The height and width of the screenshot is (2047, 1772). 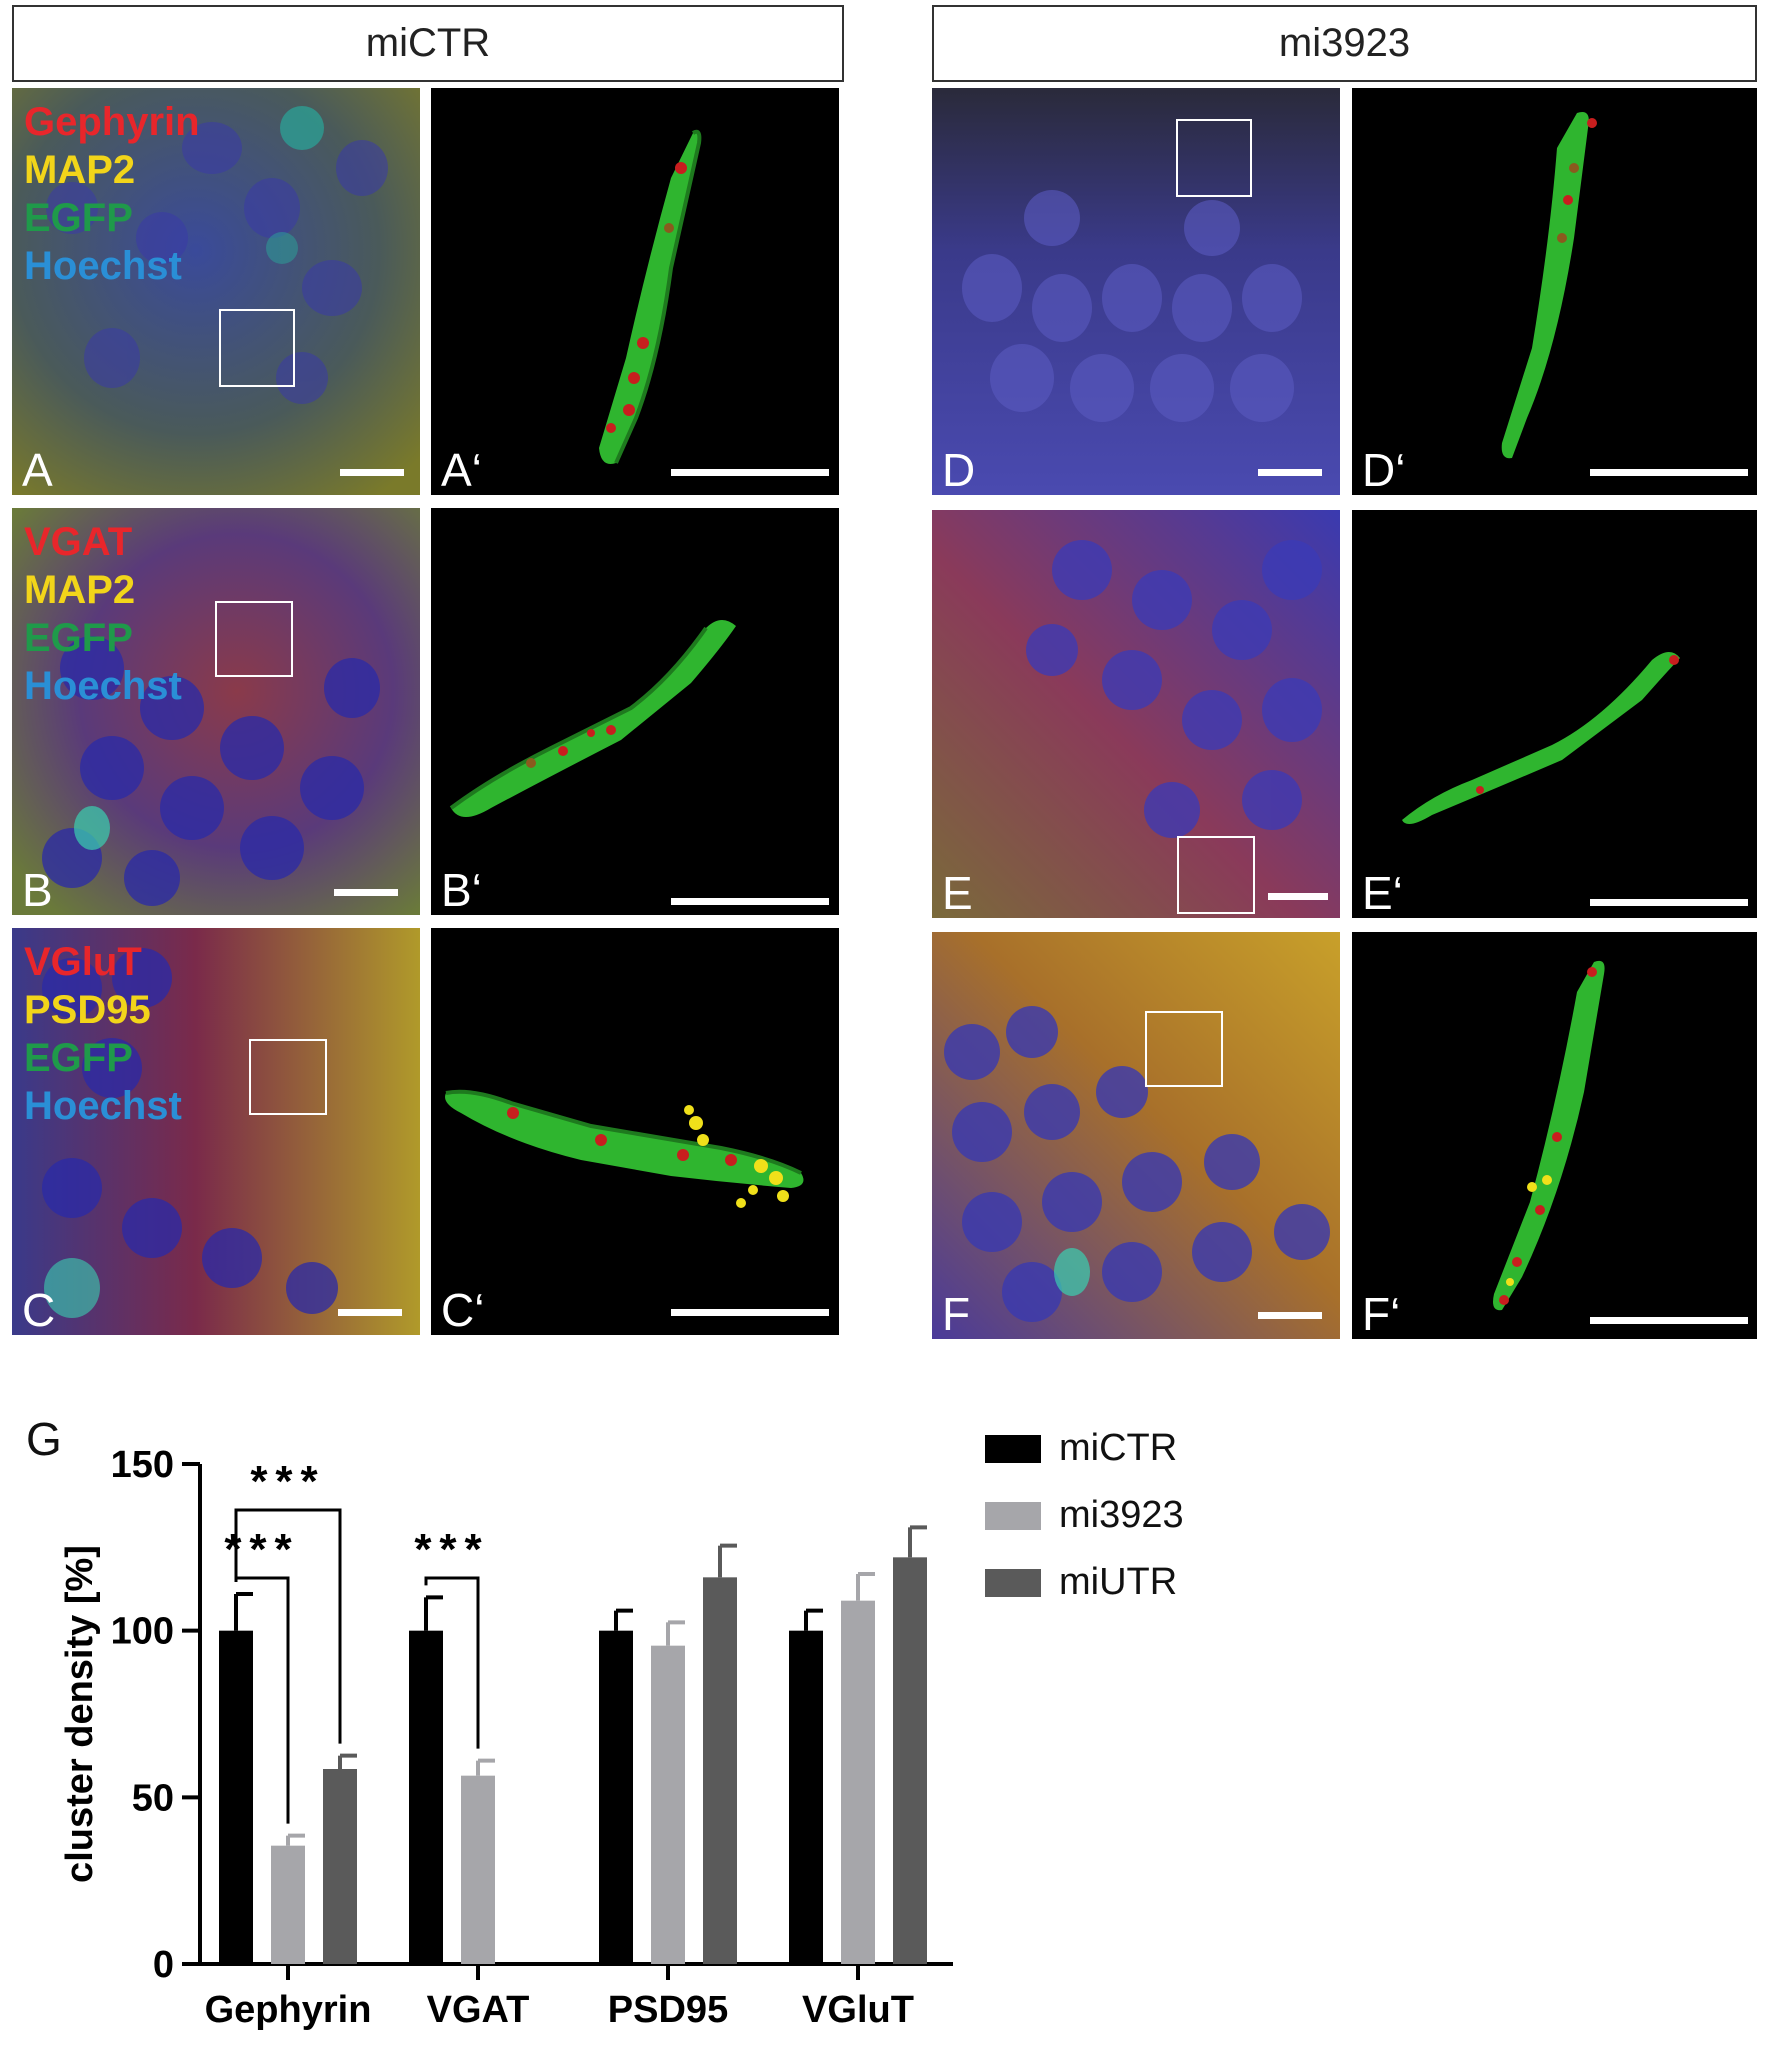 What do you see at coordinates (463, 1309) in the screenshot?
I see `panel-label: C‘` at bounding box center [463, 1309].